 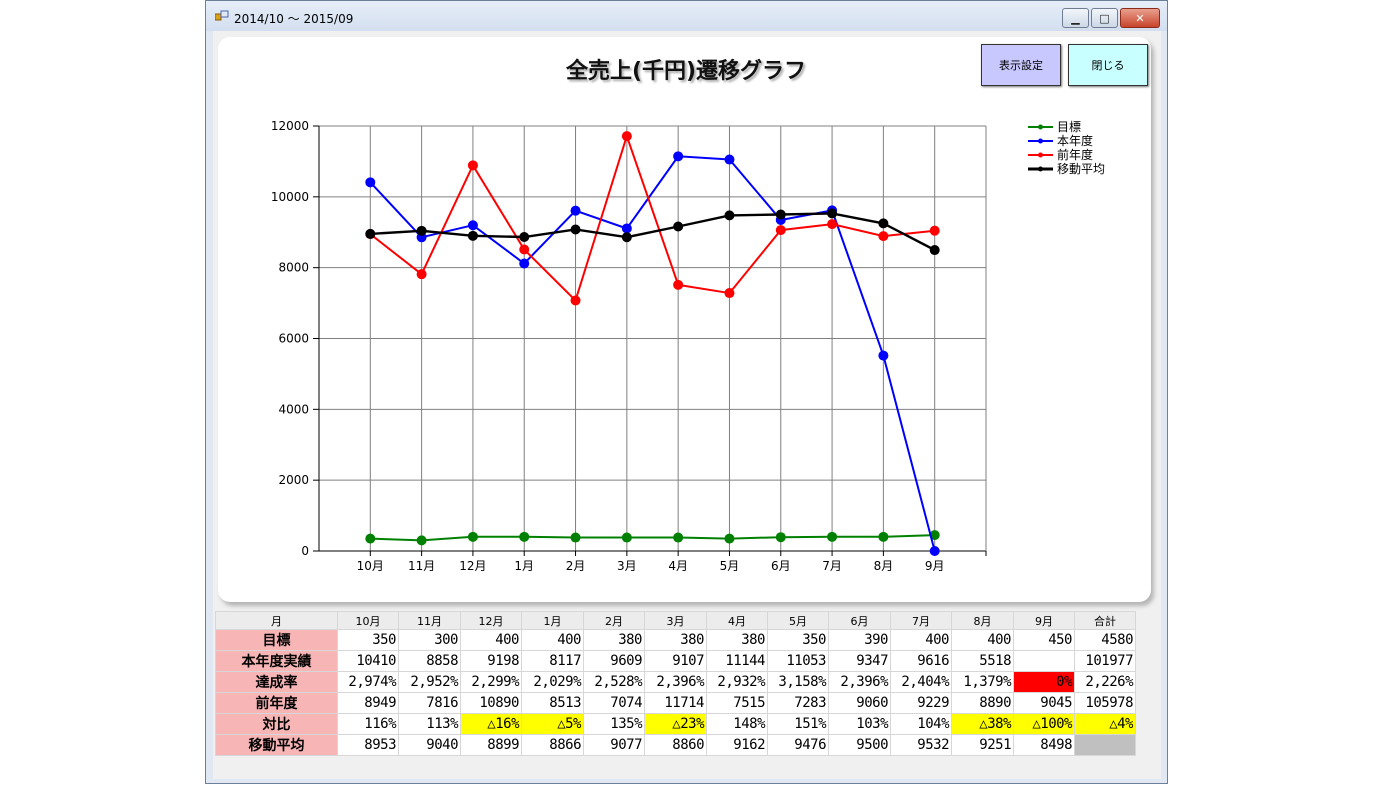 I want to click on column-header: 2月, so click(x=614, y=620).